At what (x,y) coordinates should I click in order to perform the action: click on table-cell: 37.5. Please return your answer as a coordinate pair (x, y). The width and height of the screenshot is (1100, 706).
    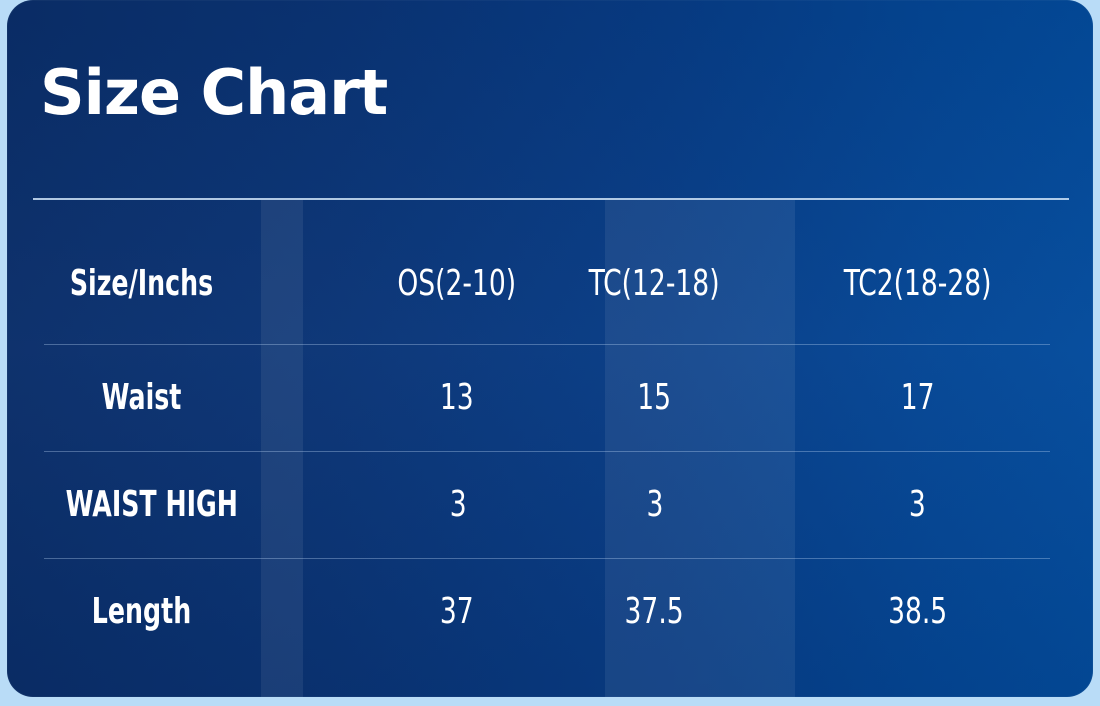
    Looking at the image, I should click on (654, 611).